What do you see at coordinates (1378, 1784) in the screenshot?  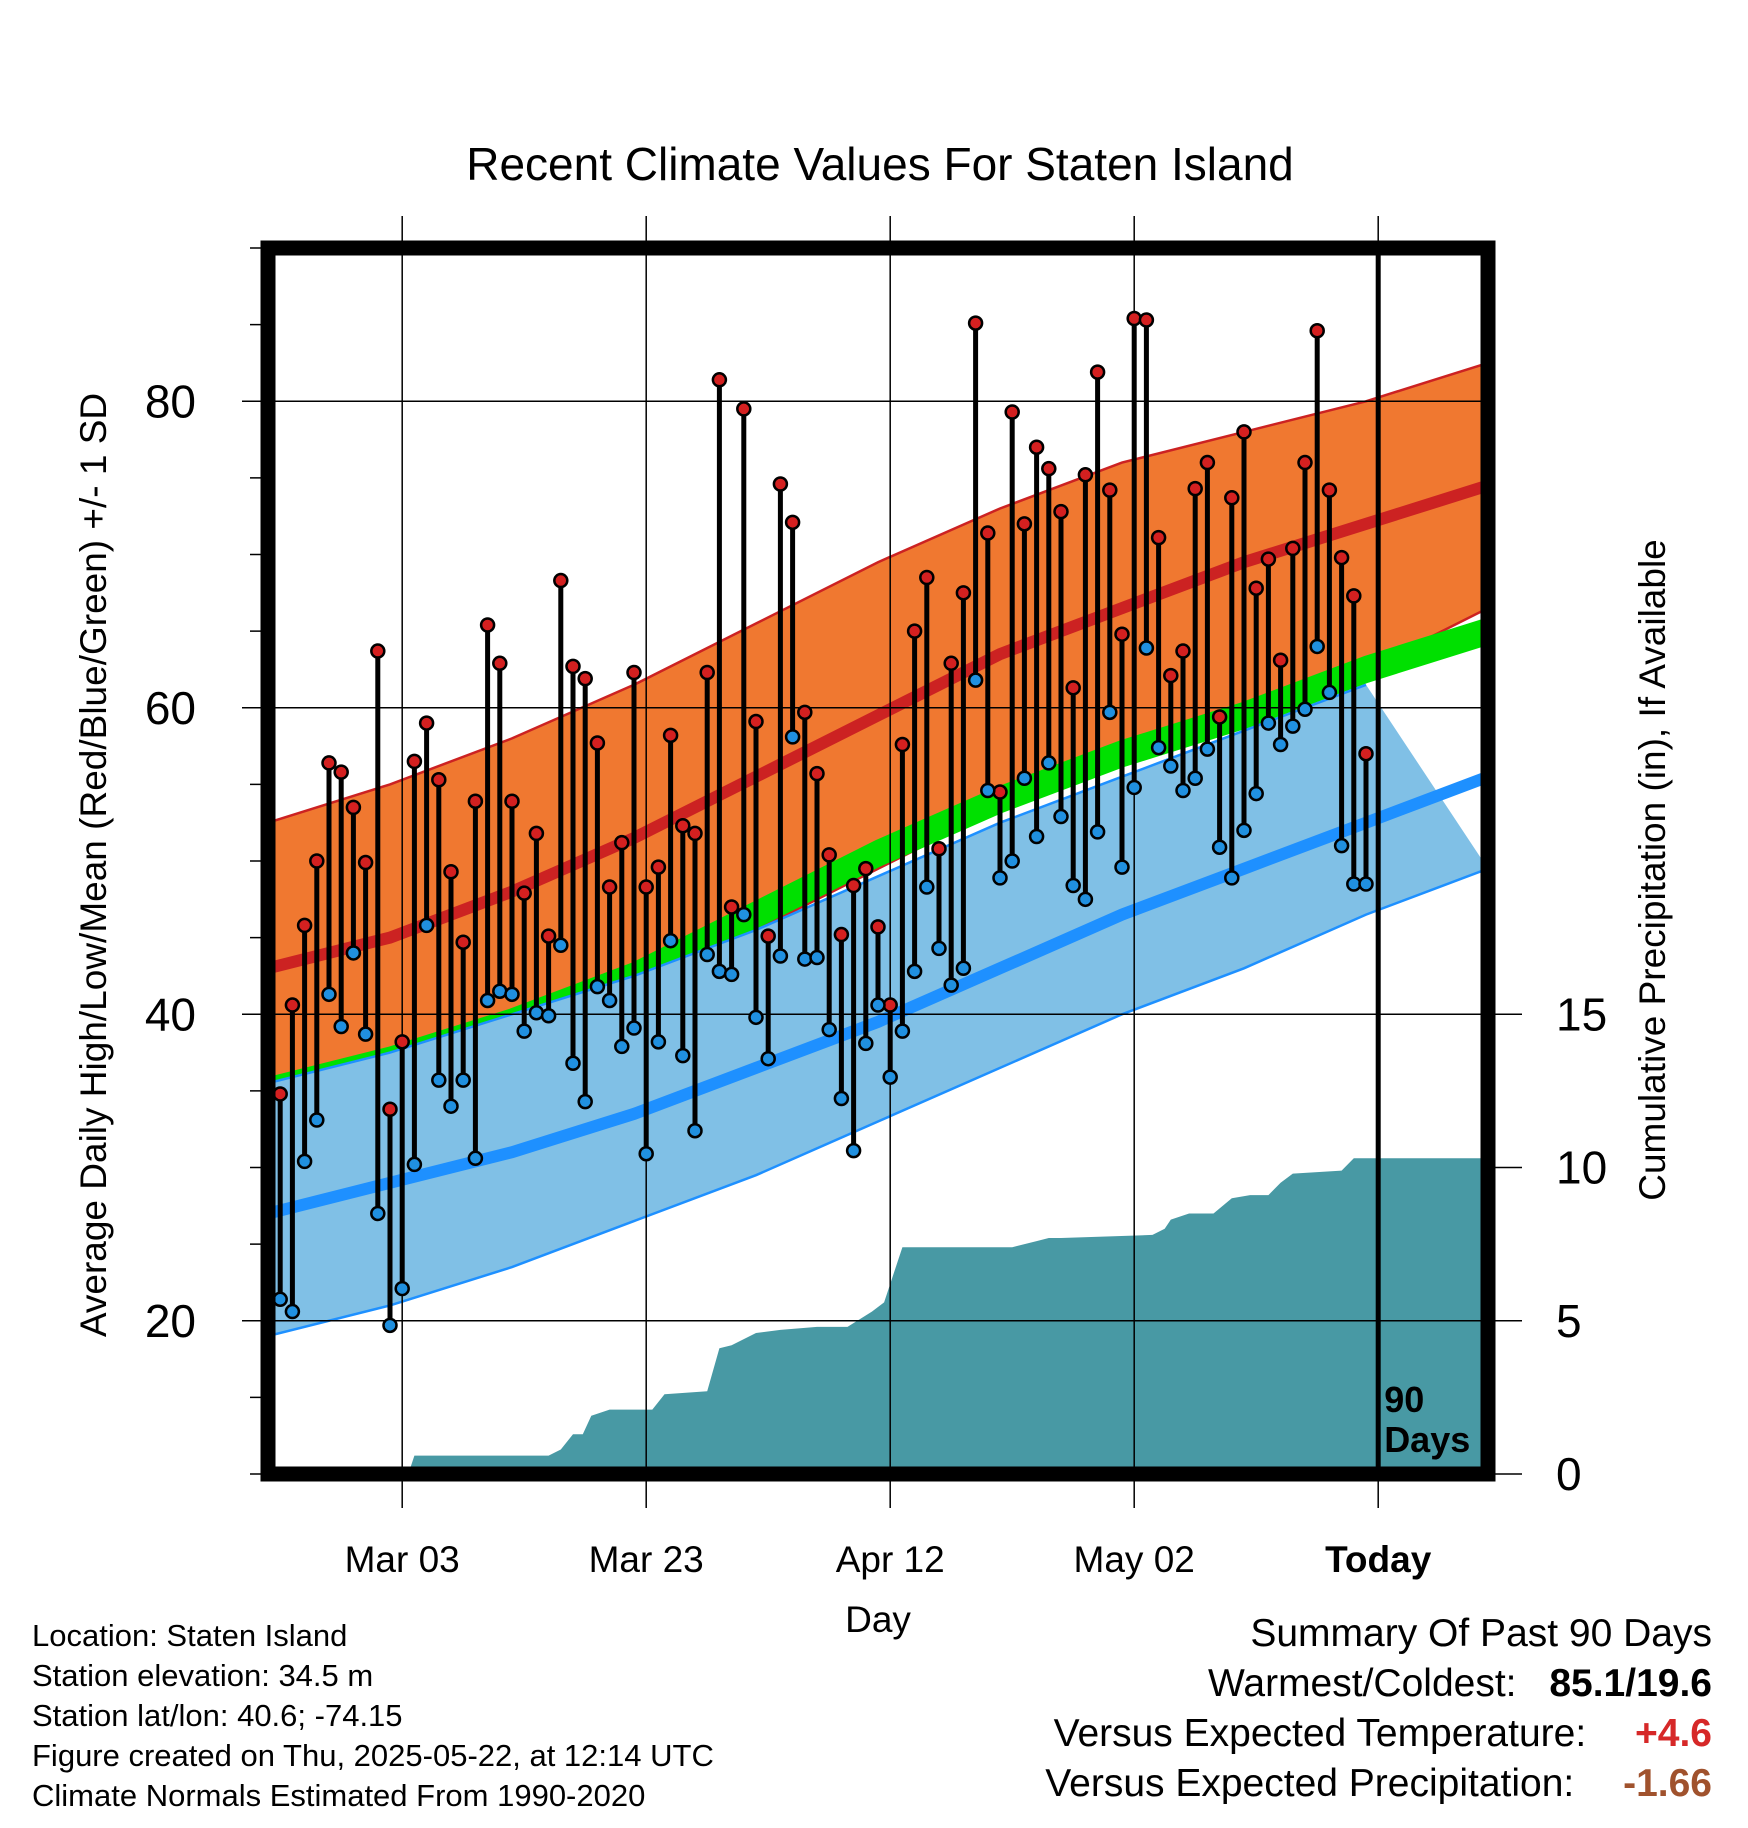 I see `summary-precipitation: Versus Expected Precipitation: -1.66` at bounding box center [1378, 1784].